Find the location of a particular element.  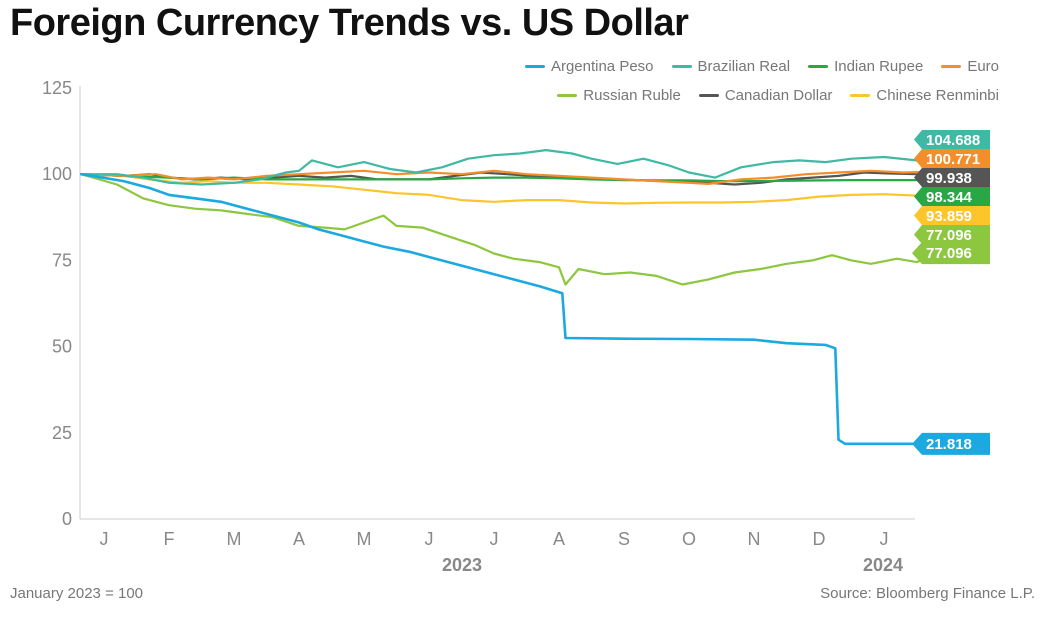

x-year-label: 2024 is located at coordinates (883, 565).